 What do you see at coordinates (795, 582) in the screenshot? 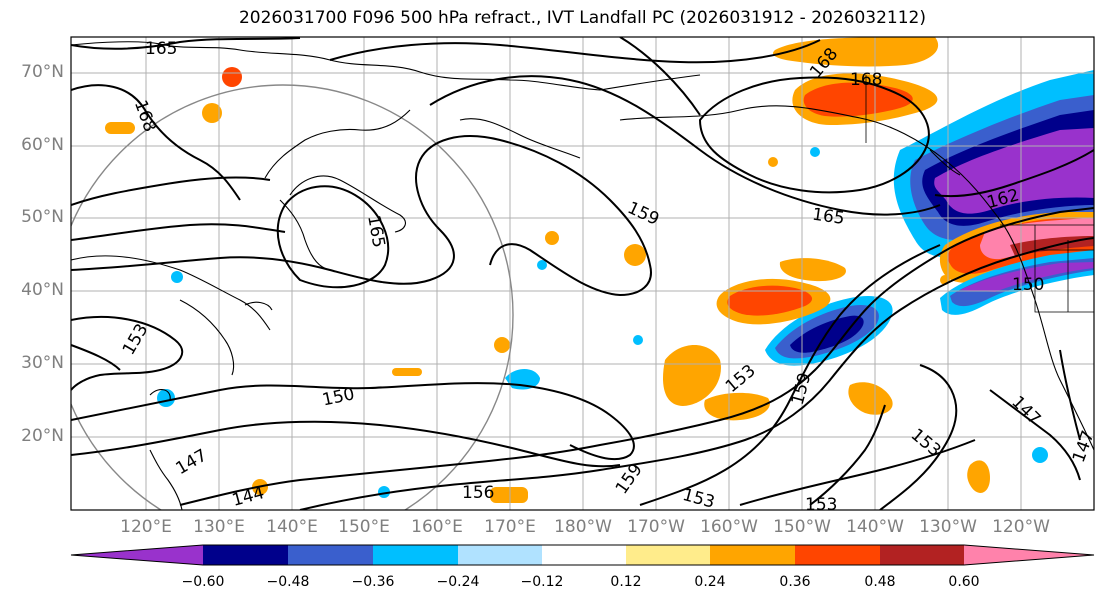
I see `colorbar-tick-label: 0.36` at bounding box center [795, 582].